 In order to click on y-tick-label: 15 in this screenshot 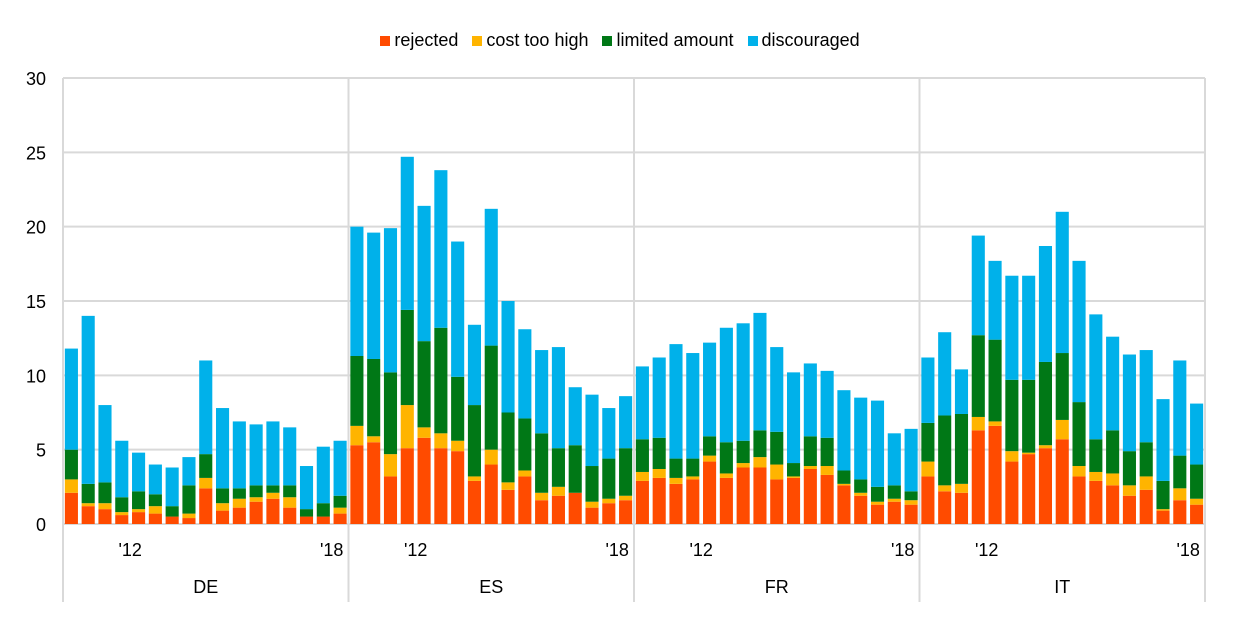, I will do `click(36, 302)`.